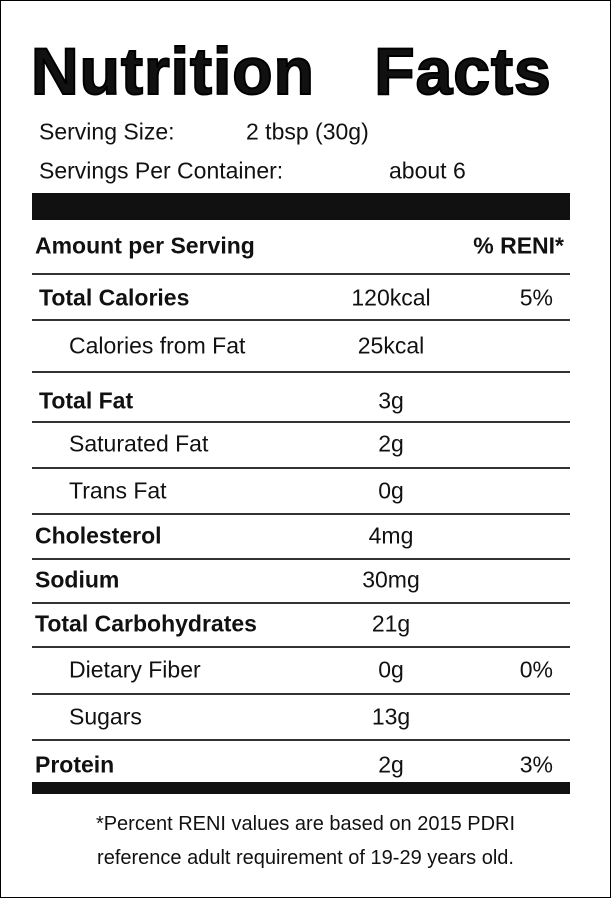  I want to click on servings-value: about 6, so click(427, 170).